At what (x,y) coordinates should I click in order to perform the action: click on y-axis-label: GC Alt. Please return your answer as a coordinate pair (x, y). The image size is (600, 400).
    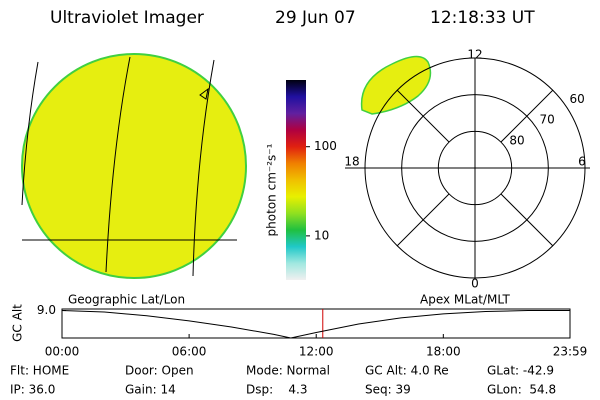
    Looking at the image, I should click on (18, 323).